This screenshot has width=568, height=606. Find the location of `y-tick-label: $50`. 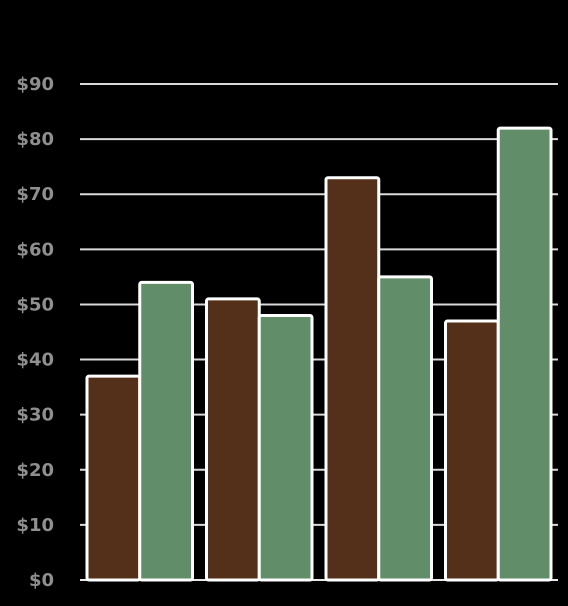

y-tick-label: $50 is located at coordinates (35, 304).